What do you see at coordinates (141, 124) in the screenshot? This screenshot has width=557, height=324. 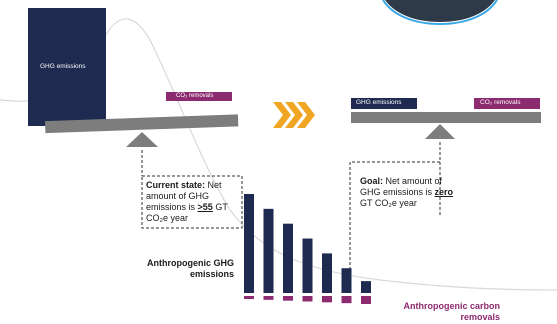 I see `left-balance-beam` at bounding box center [141, 124].